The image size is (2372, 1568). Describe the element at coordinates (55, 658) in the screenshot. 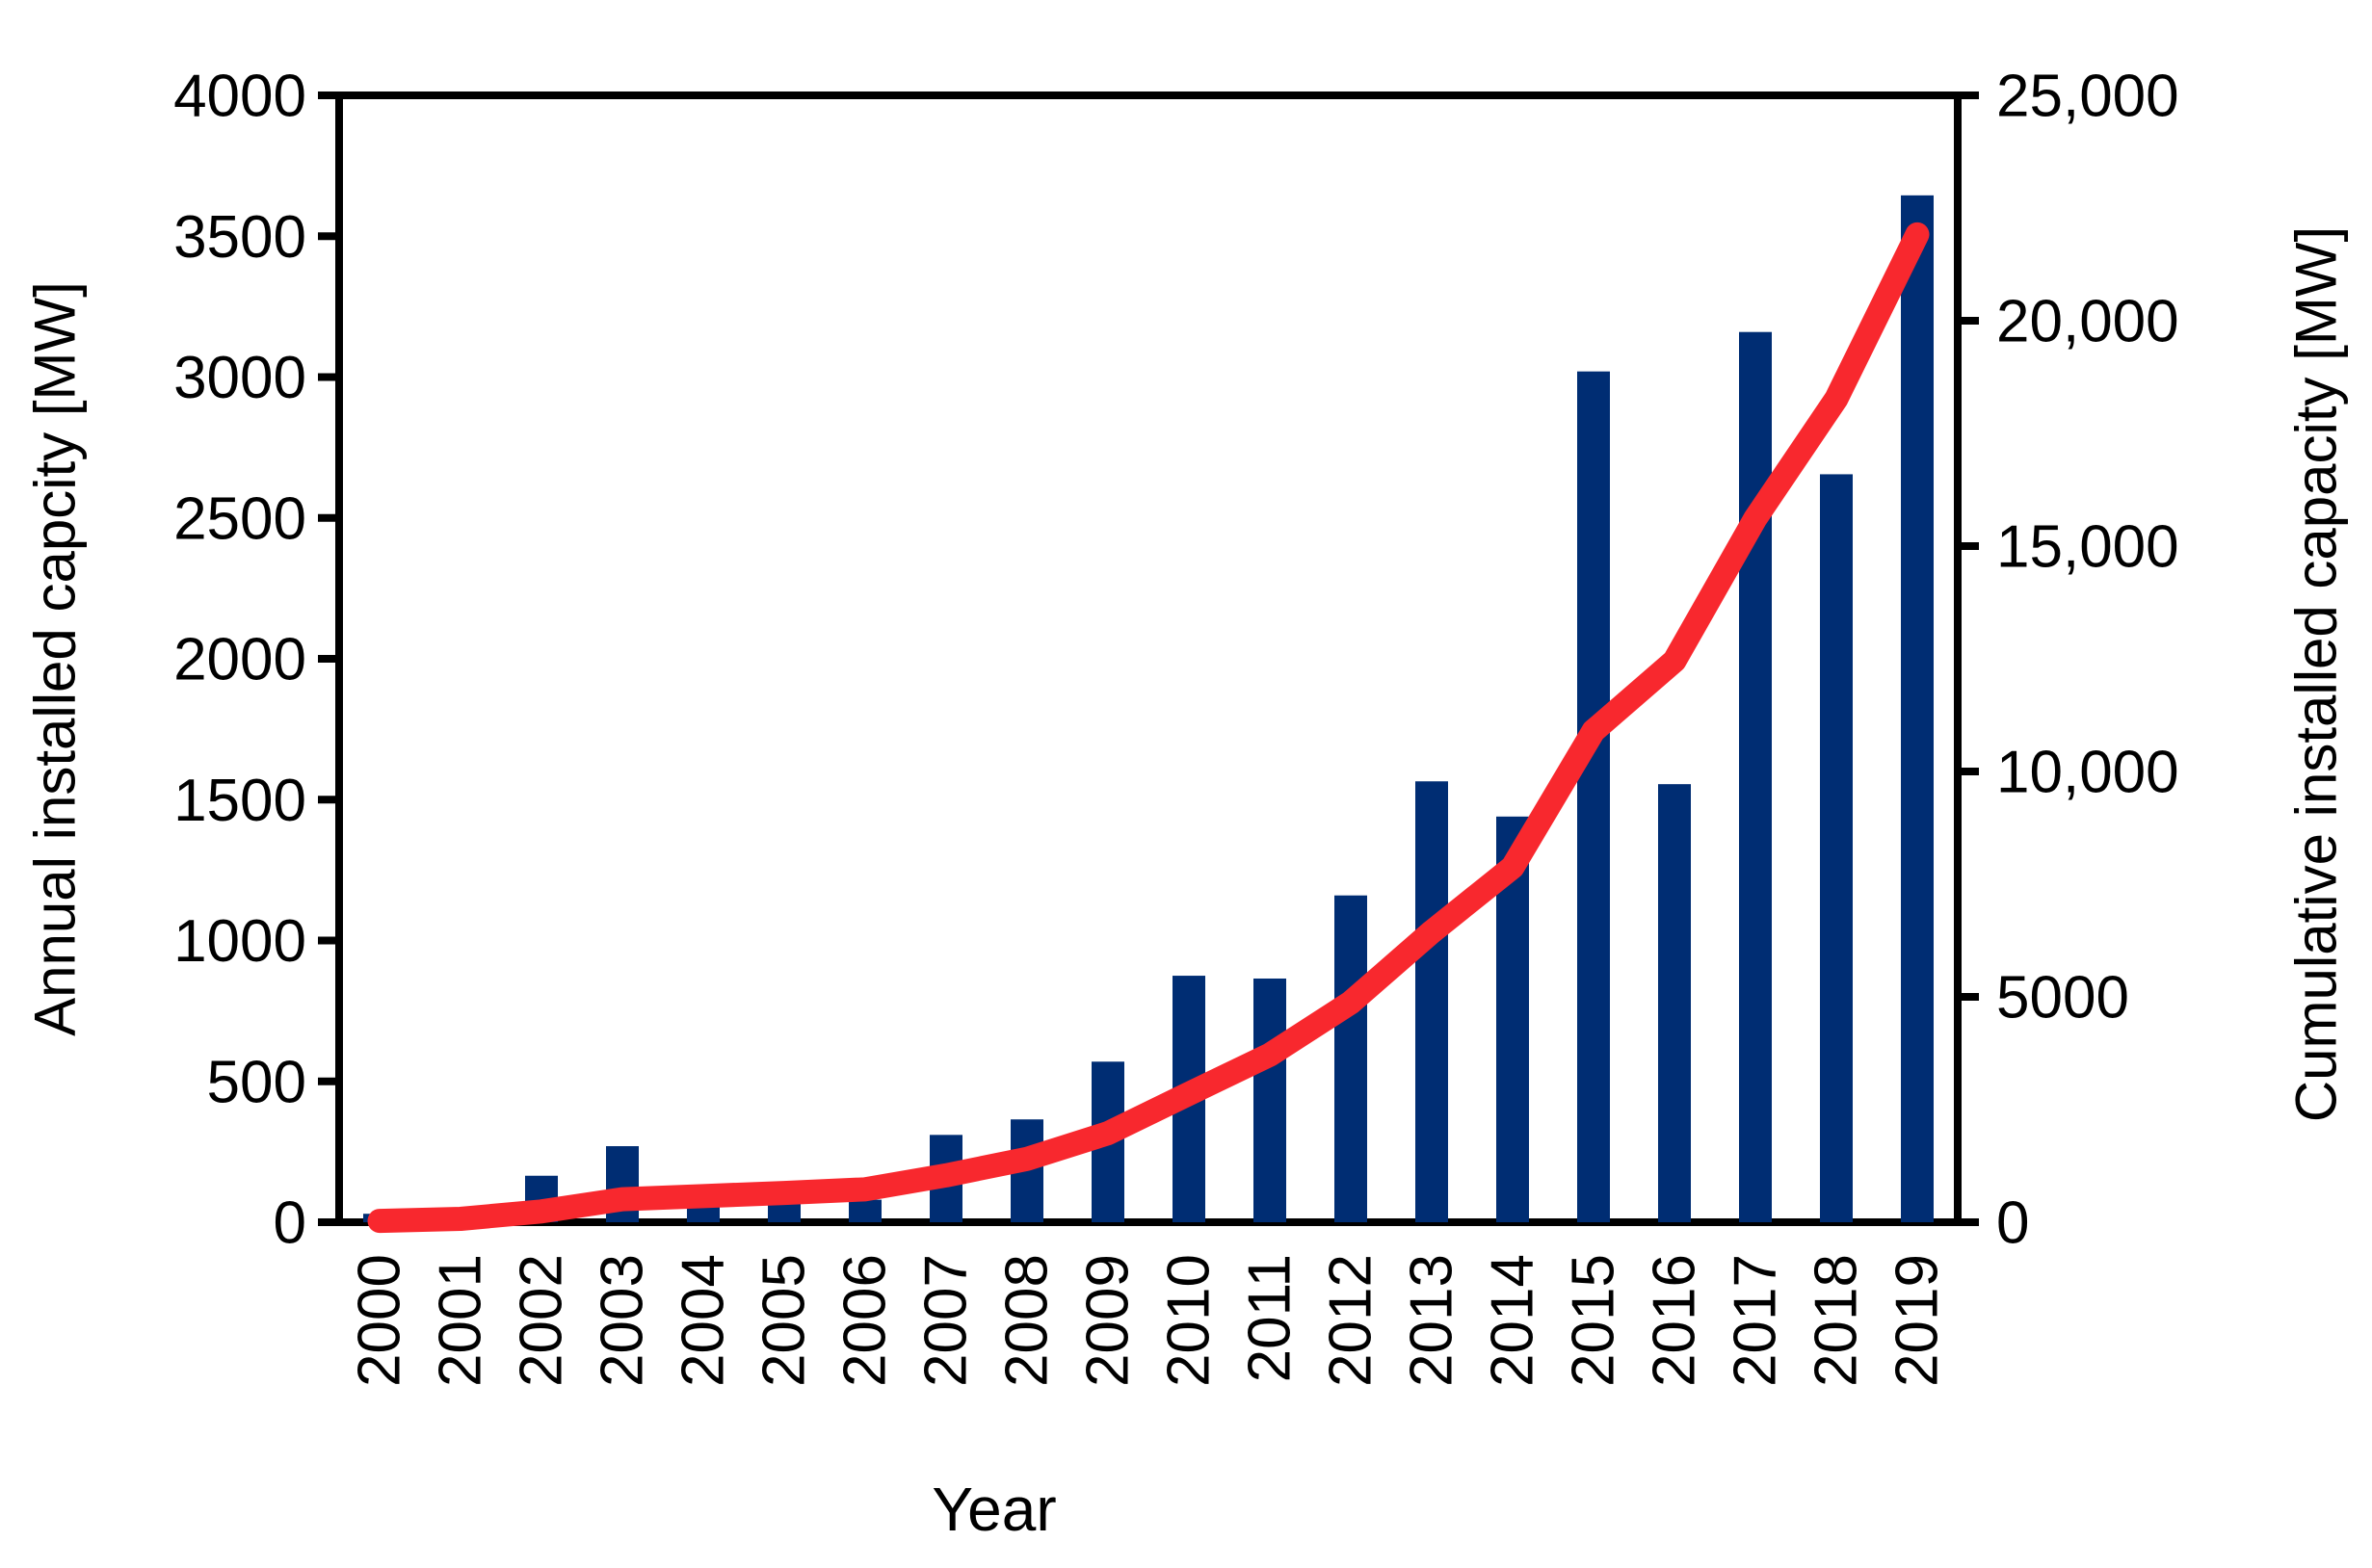

I see `left-axis-title: Annual installed capcity [MW]` at that location.